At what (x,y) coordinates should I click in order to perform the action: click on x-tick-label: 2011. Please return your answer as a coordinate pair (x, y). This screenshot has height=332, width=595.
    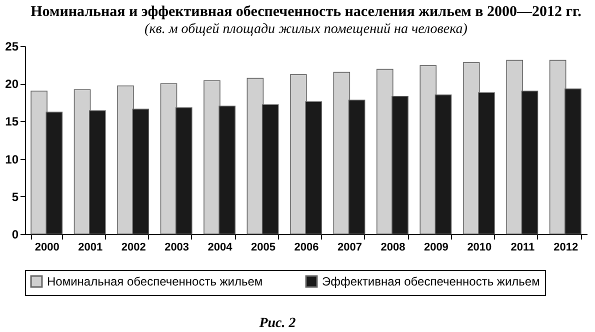
    Looking at the image, I should click on (522, 248).